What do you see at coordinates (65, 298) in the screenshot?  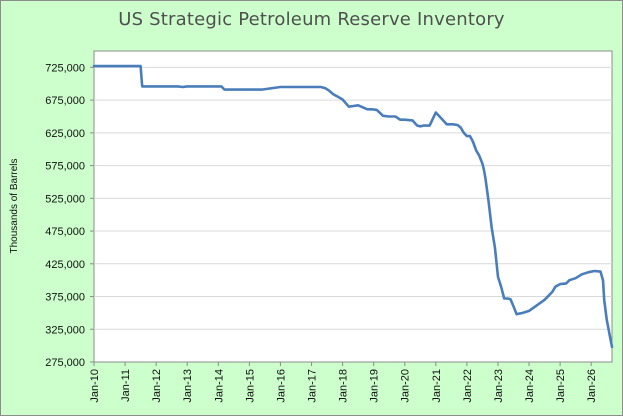 I see `y-tick-label: 375,000` at bounding box center [65, 298].